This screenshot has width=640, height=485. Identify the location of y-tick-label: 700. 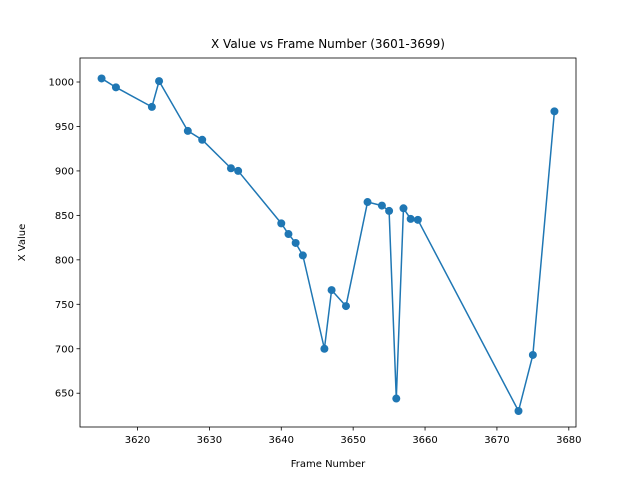
(64, 349).